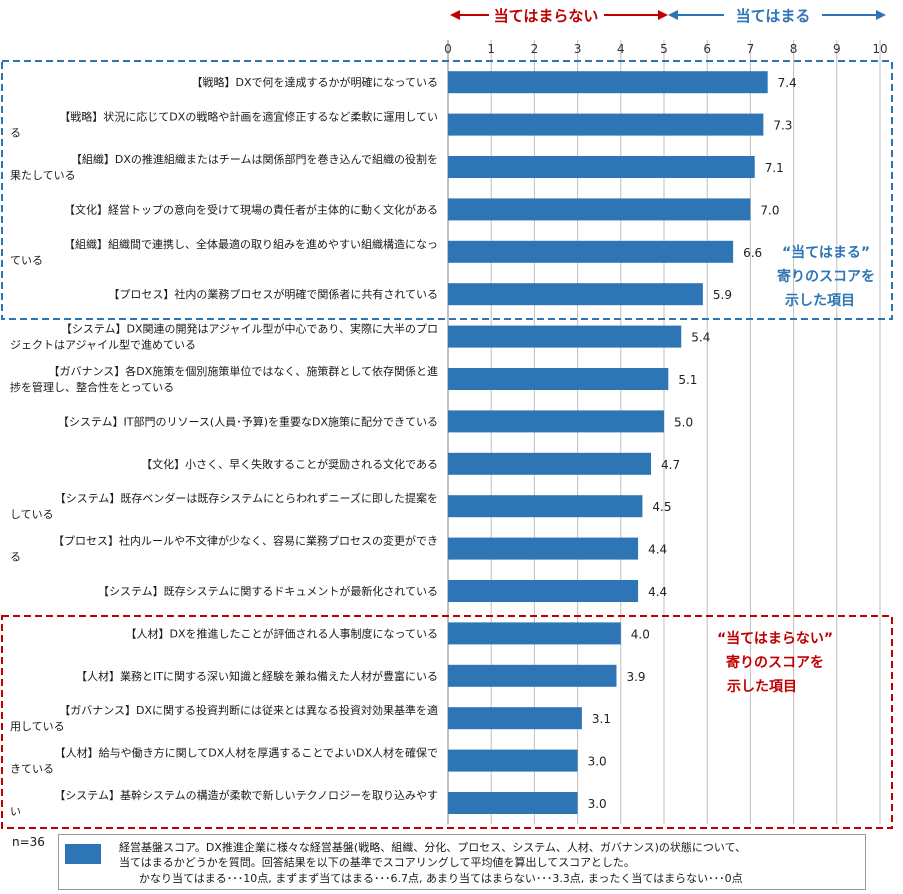 The height and width of the screenshot is (894, 903). What do you see at coordinates (663, 15) in the screenshot?
I see `red-arrowhead-right` at bounding box center [663, 15].